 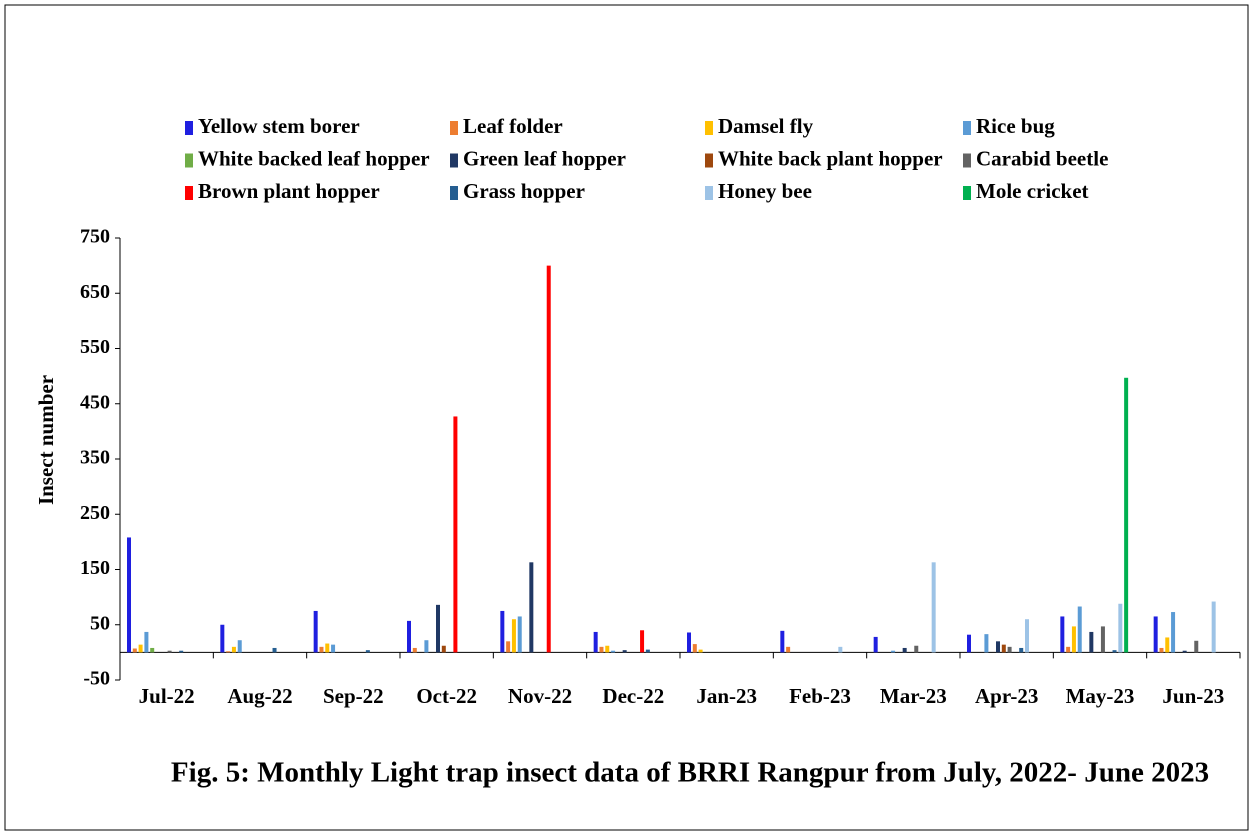 What do you see at coordinates (765, 191) in the screenshot?
I see `legend-label: Honey bee` at bounding box center [765, 191].